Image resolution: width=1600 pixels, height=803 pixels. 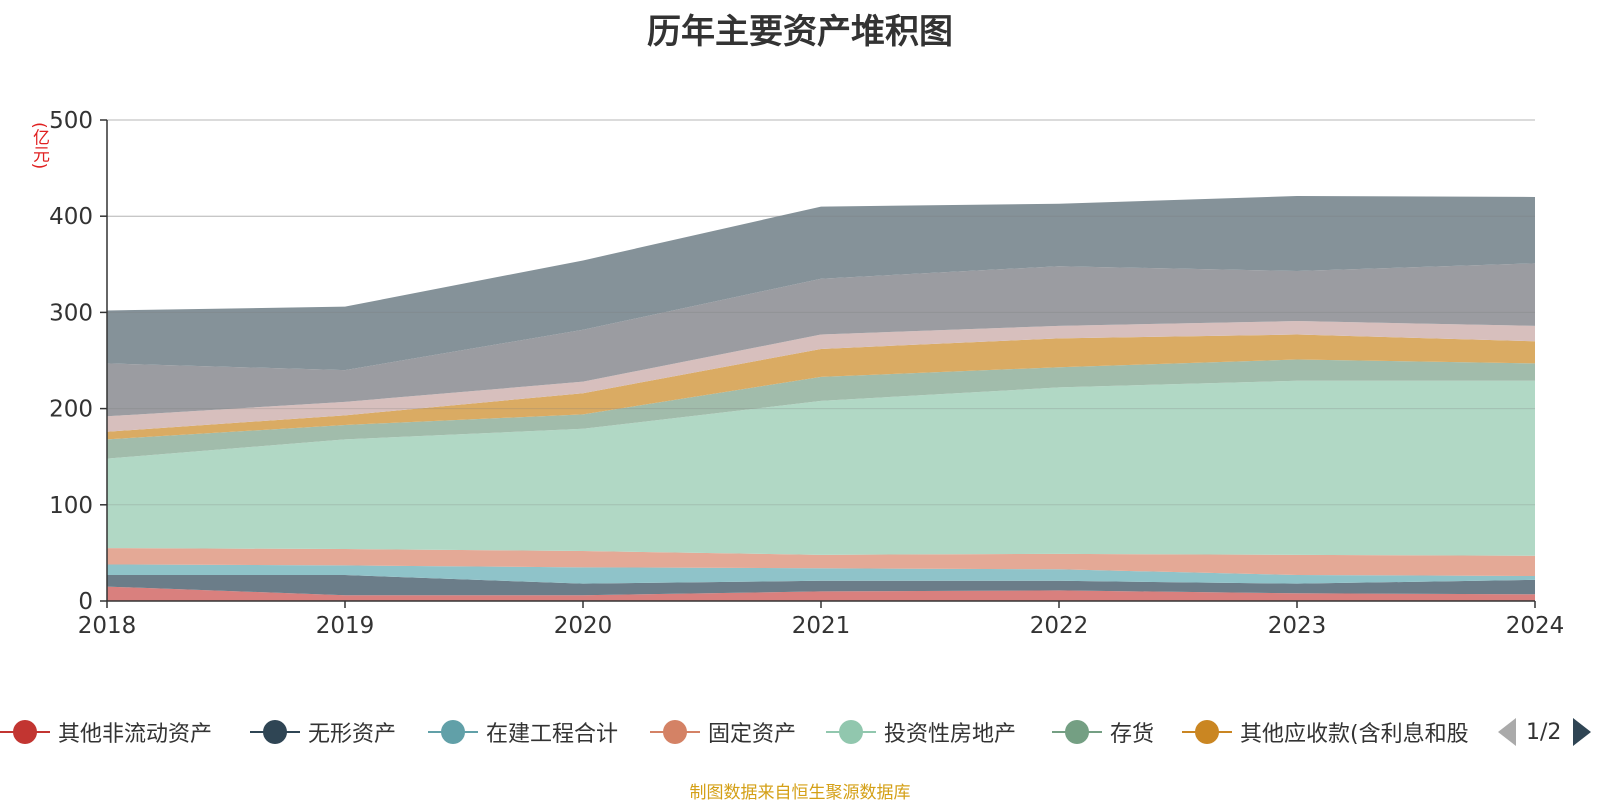 What do you see at coordinates (1354, 734) in the screenshot?
I see `legend-item-label: 其他应收款(含利息和股` at bounding box center [1354, 734].